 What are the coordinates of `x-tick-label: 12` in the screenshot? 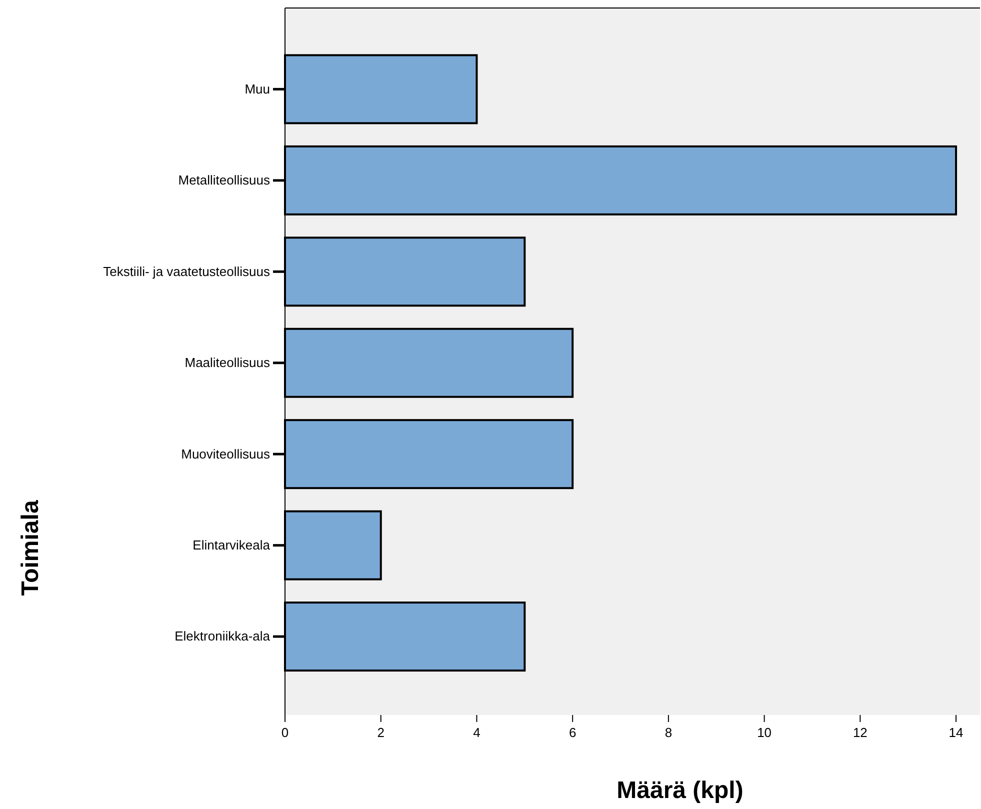 It's located at (860, 732).